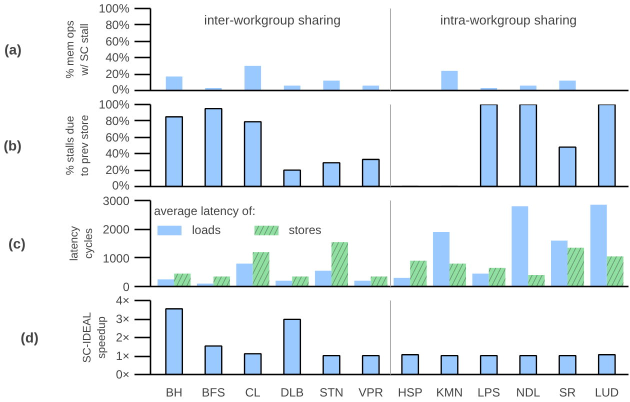 This screenshot has height=402, width=630. What do you see at coordinates (116, 258) in the screenshot?
I see `y-tick-label: 1000` at bounding box center [116, 258].